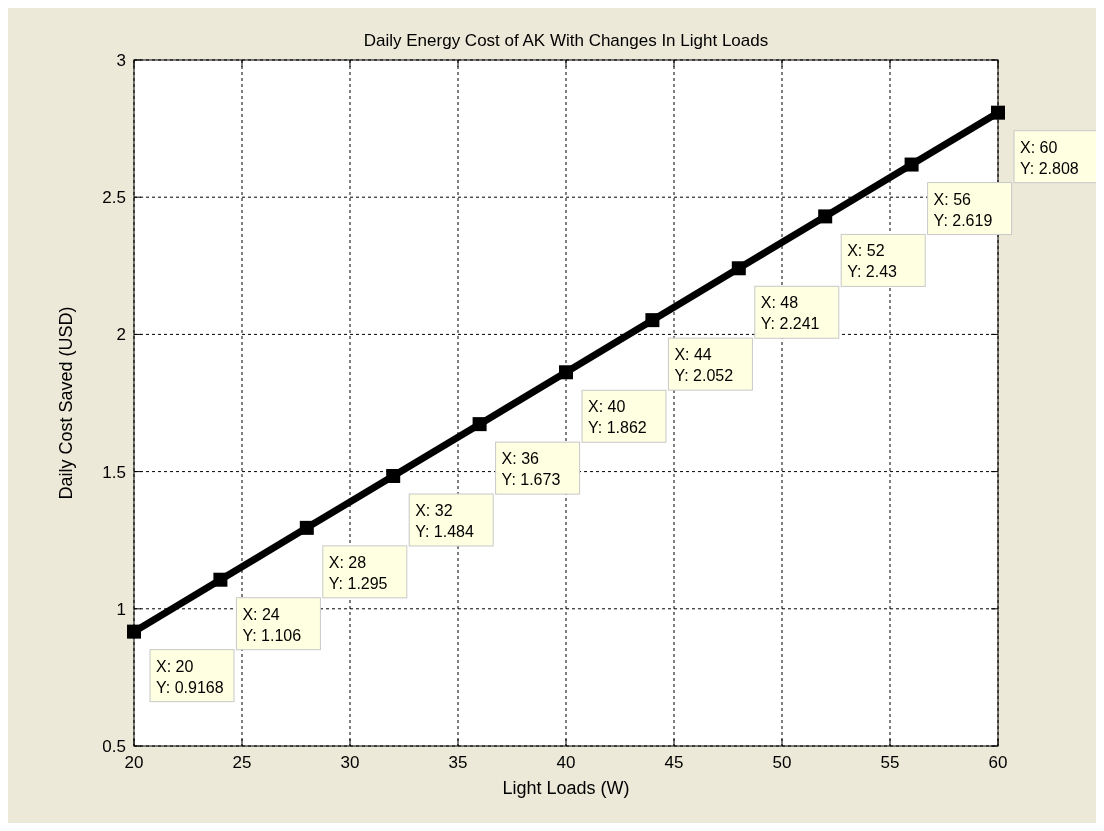 The image size is (1104, 831). What do you see at coordinates (566, 762) in the screenshot?
I see `x-tick-label: 40` at bounding box center [566, 762].